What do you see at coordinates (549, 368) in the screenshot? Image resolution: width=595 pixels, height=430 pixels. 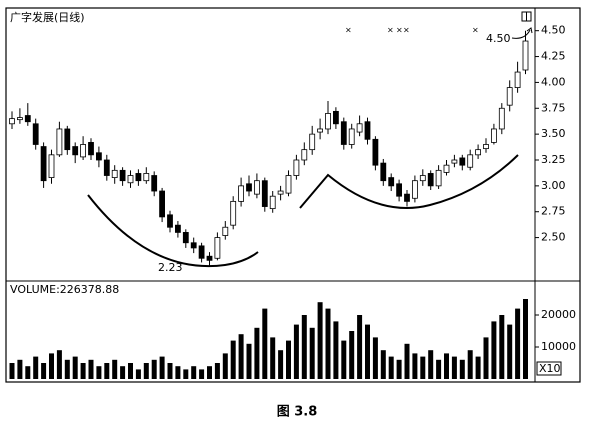 I see `unit-box` at bounding box center [549, 368].